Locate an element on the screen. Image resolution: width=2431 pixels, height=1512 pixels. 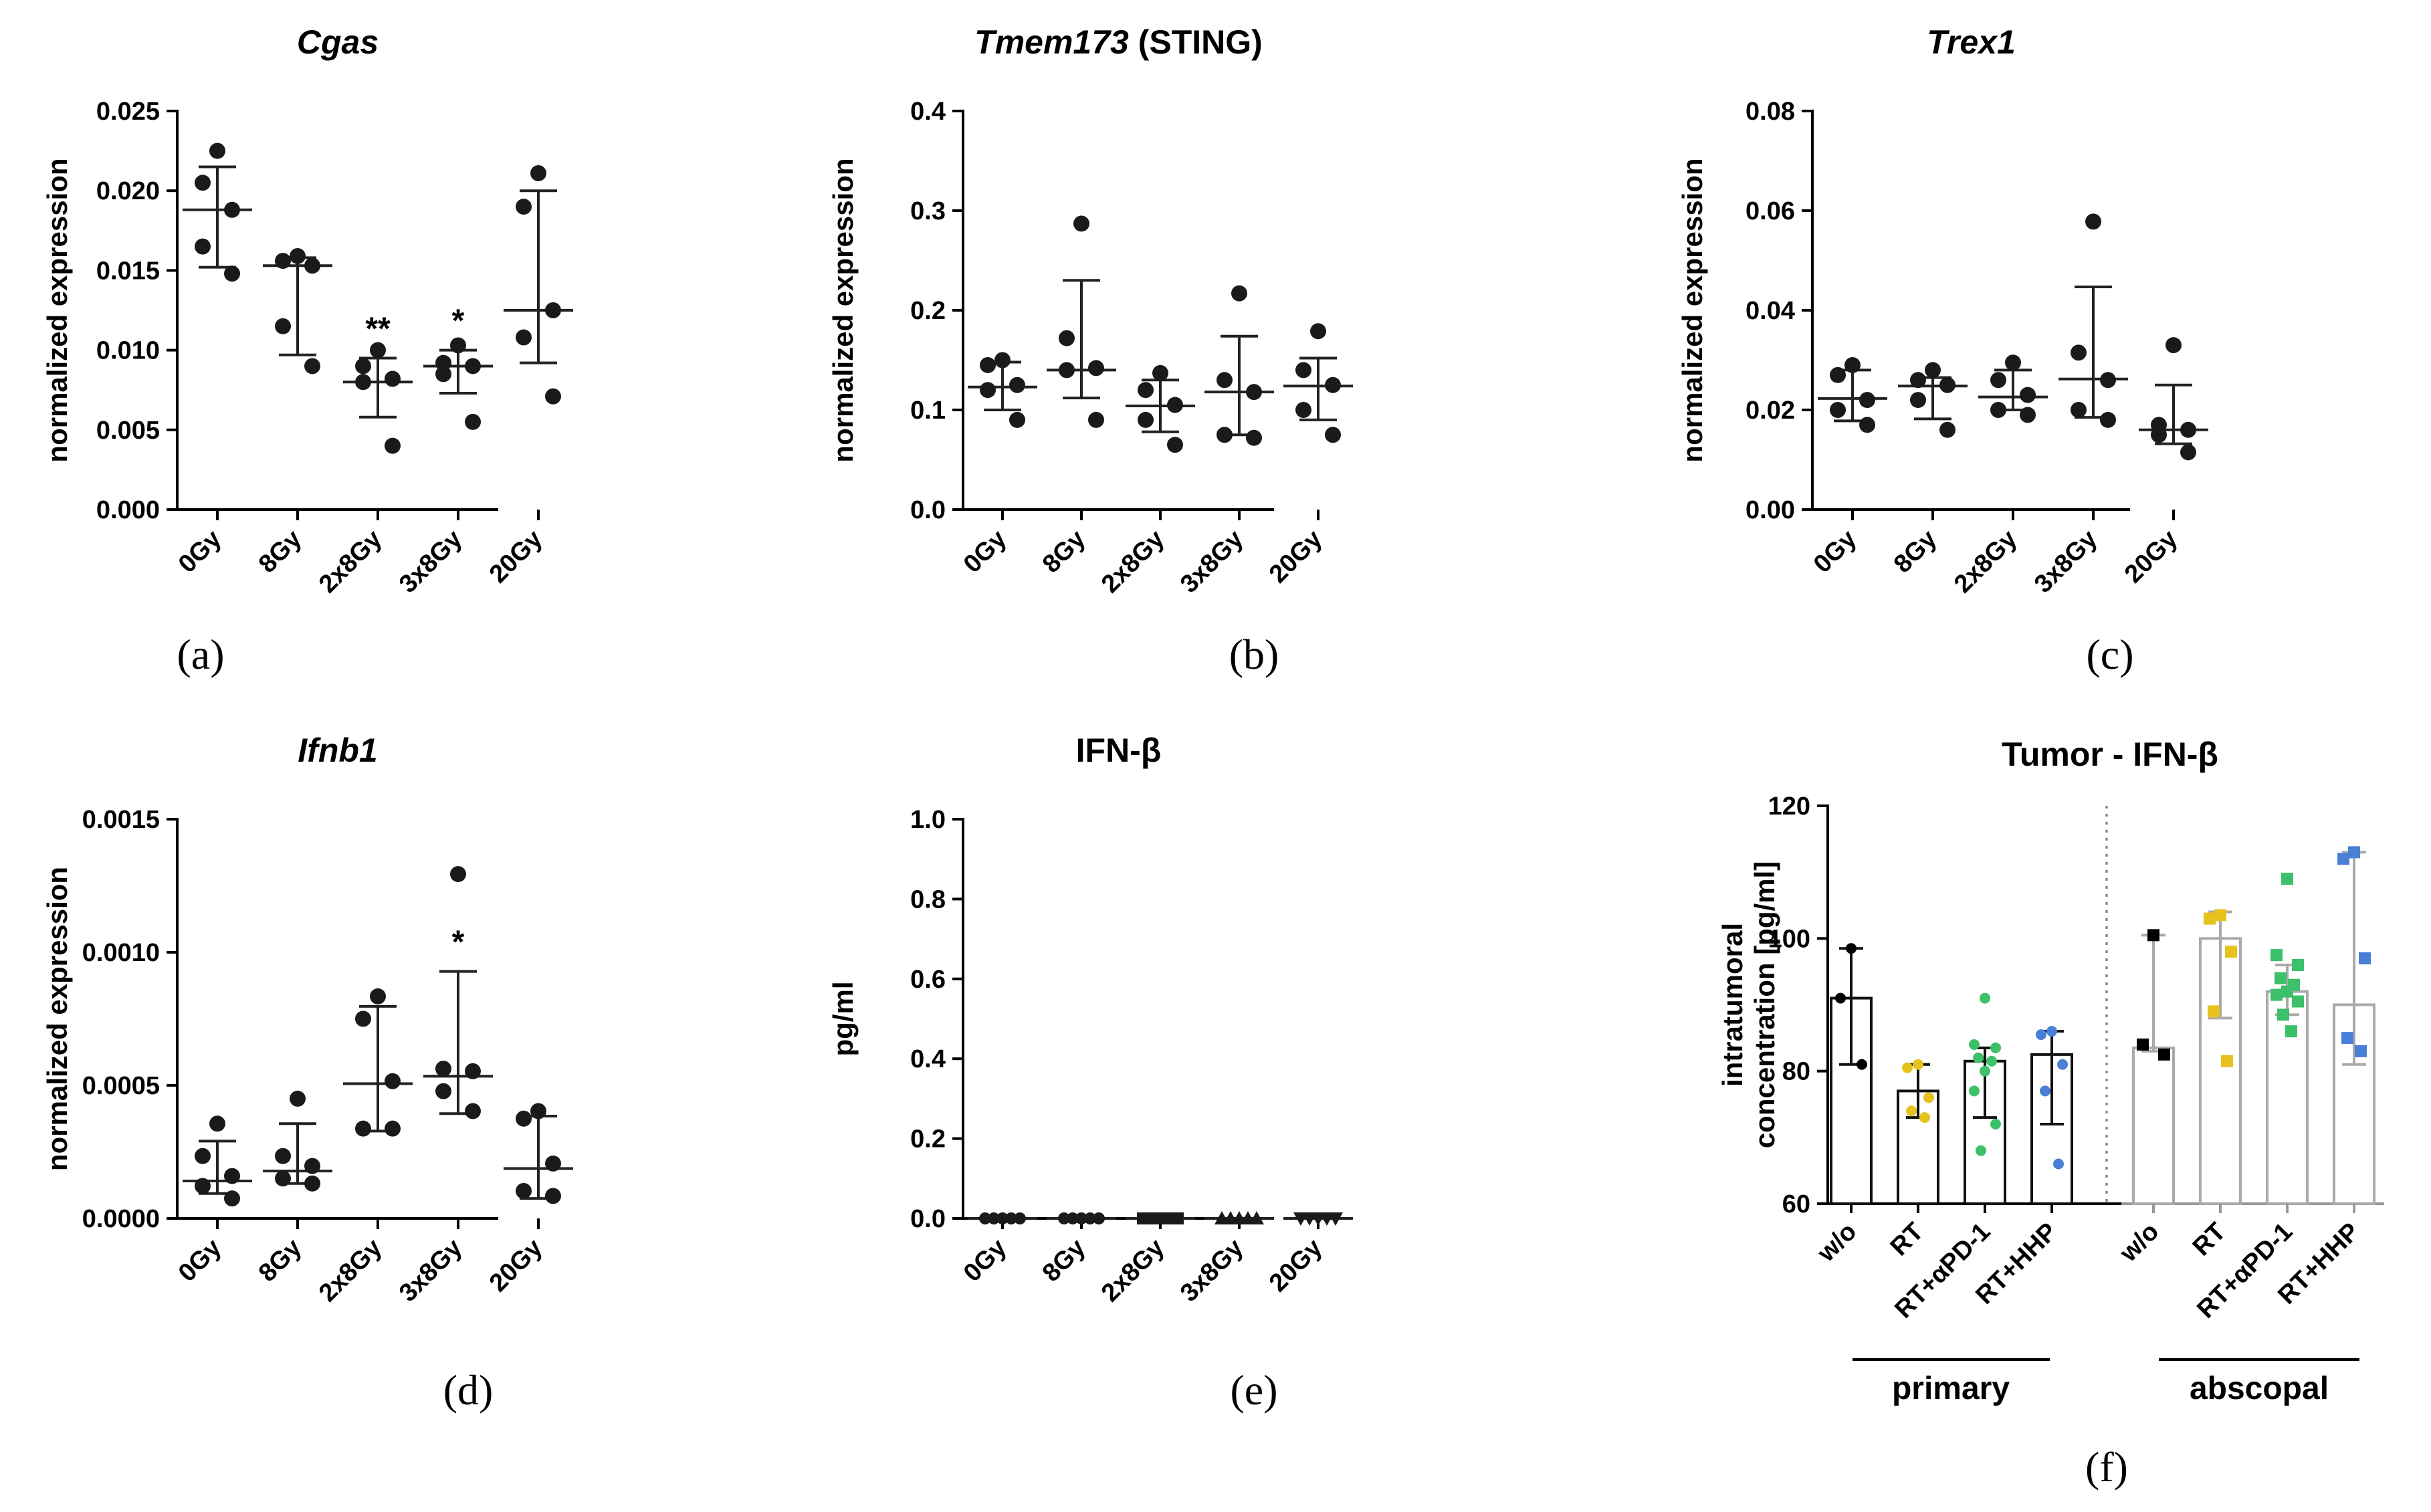
chart-title-italic: Cgas is located at coordinates (338, 42).